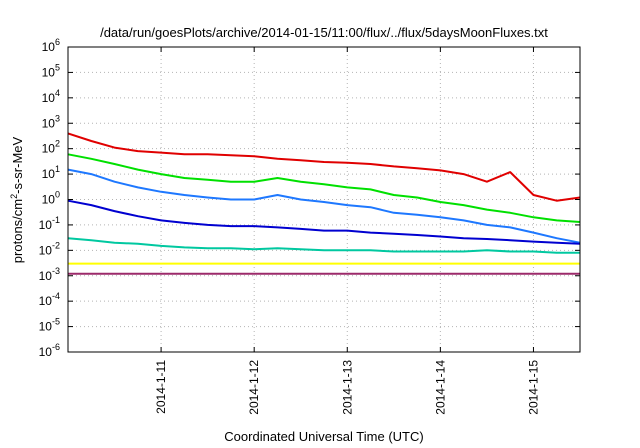 The image size is (640, 448). I want to click on y-axis-title: protons/cm2-s-sr-MeV, so click(17, 199).